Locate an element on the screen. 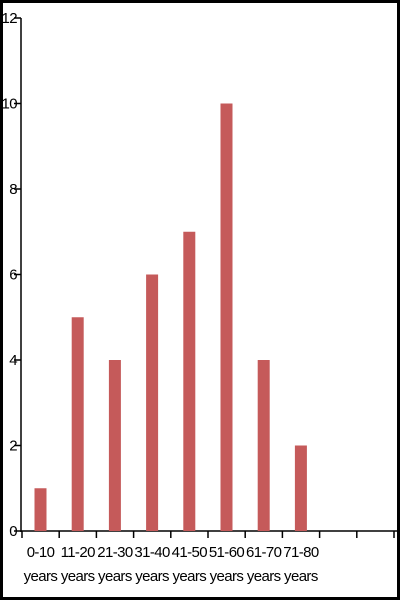 This screenshot has height=600, width=400. y-tick-label: 0 is located at coordinates (13, 531).